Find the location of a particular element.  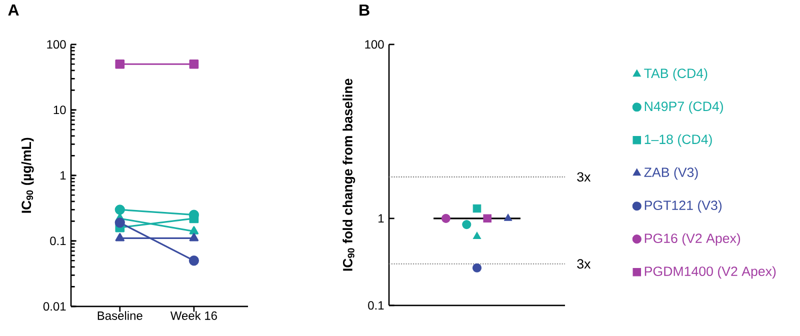

y-axis-title: IC$_{90}$ fold change from baseline is located at coordinates (349, 174).